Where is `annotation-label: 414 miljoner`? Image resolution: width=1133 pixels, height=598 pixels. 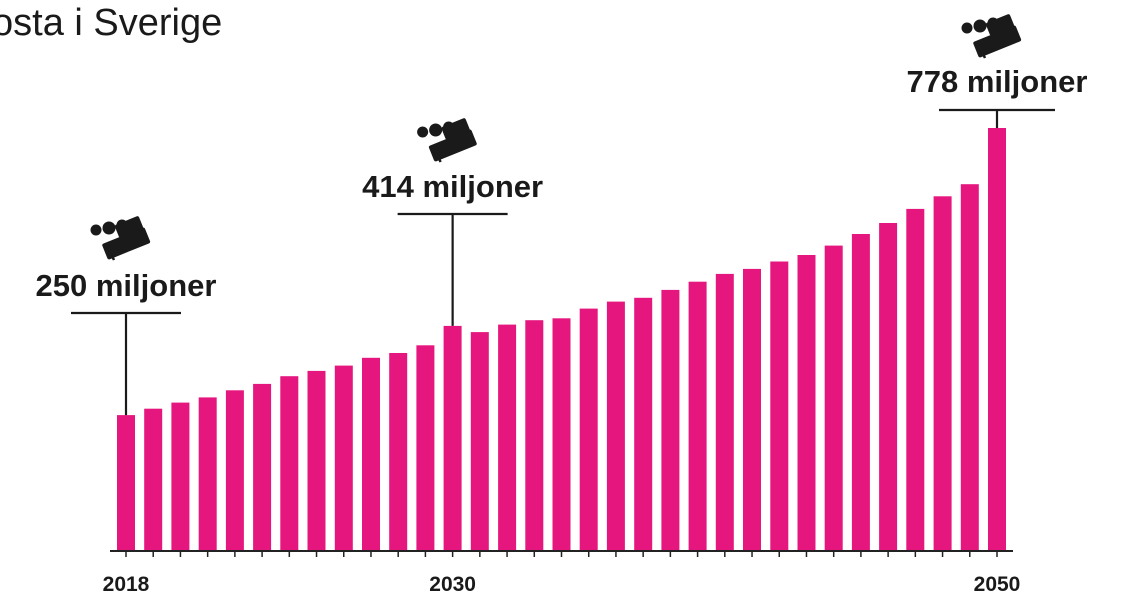
annotation-label: 414 miljoner is located at coordinates (452, 186).